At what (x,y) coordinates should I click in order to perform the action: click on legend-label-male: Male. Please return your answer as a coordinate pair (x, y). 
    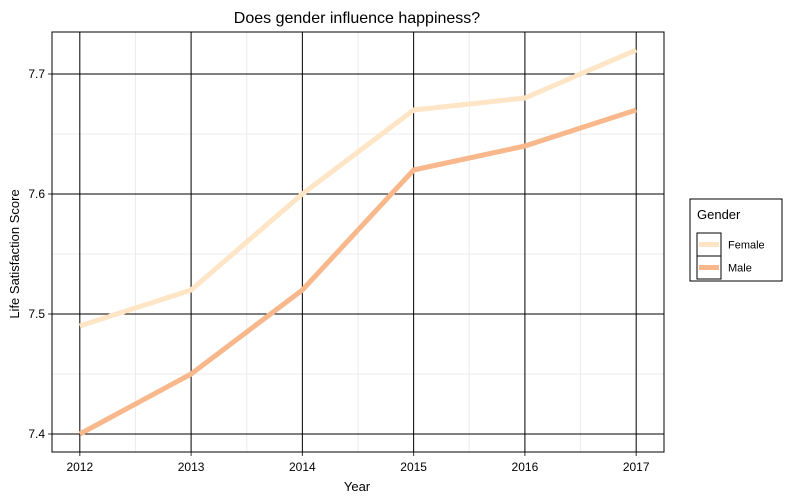
    Looking at the image, I should click on (740, 269).